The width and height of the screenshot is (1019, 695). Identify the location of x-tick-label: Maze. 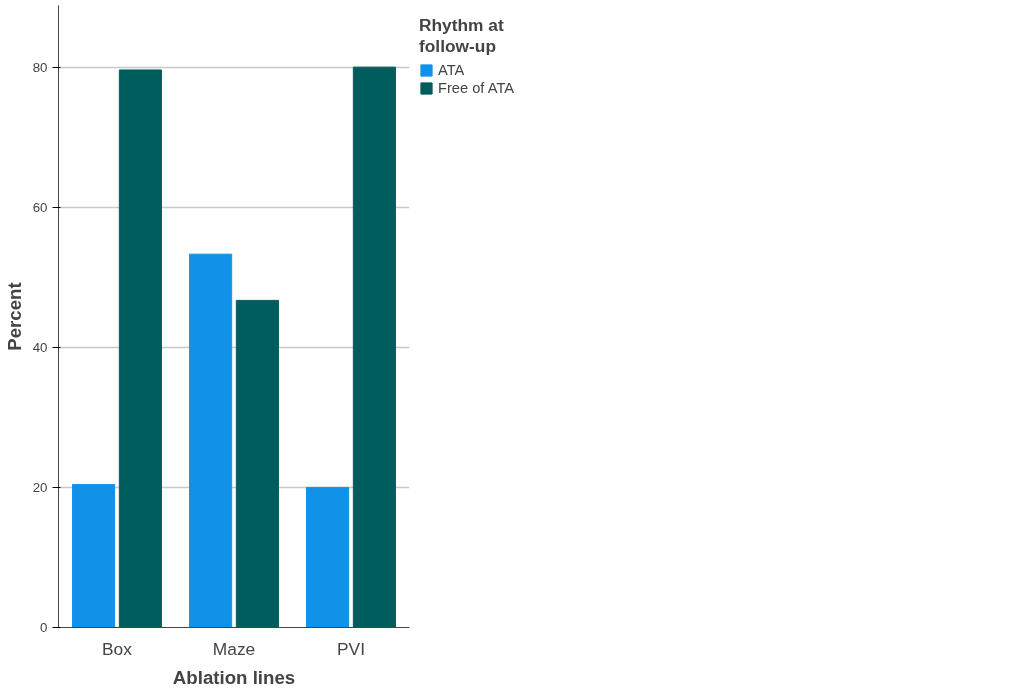
(234, 648).